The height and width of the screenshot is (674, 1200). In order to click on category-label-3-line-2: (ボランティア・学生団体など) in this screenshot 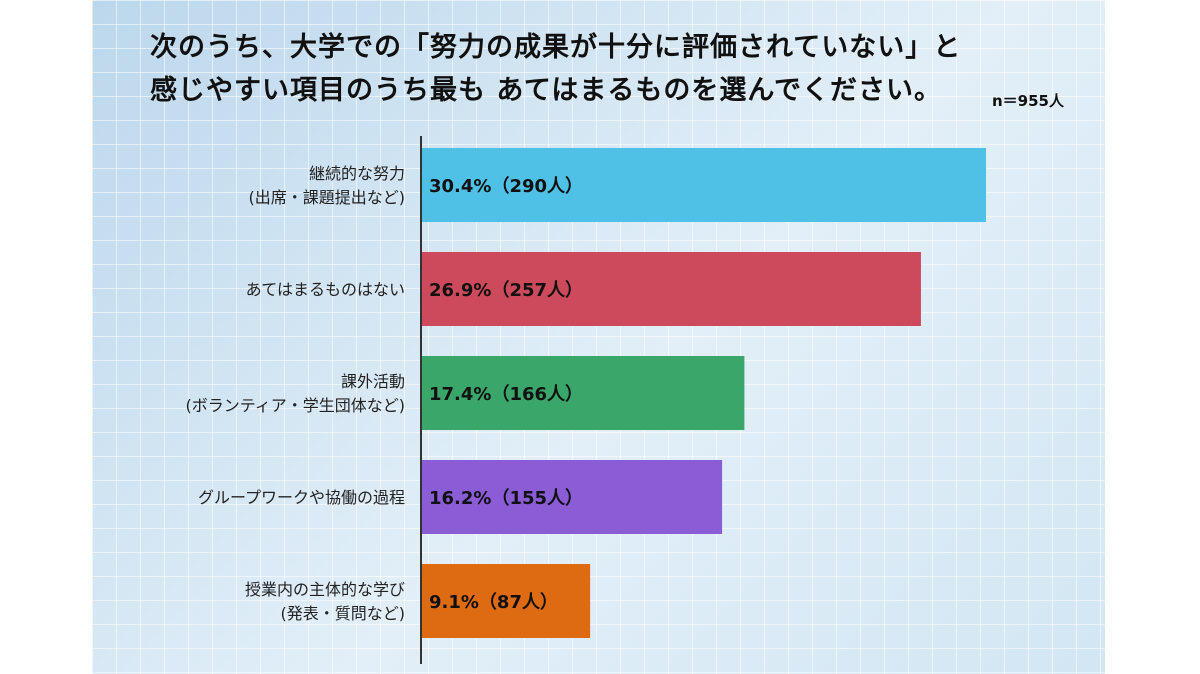, I will do `click(295, 405)`.